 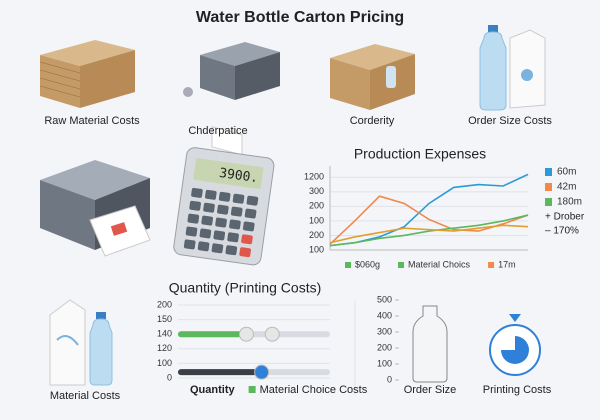 What do you see at coordinates (565, 217) in the screenshot?
I see `legend-label: + Drober` at bounding box center [565, 217].